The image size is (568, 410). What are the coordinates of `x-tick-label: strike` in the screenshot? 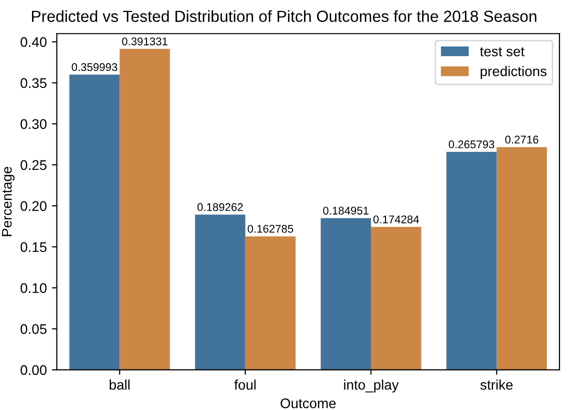 It's located at (496, 385).